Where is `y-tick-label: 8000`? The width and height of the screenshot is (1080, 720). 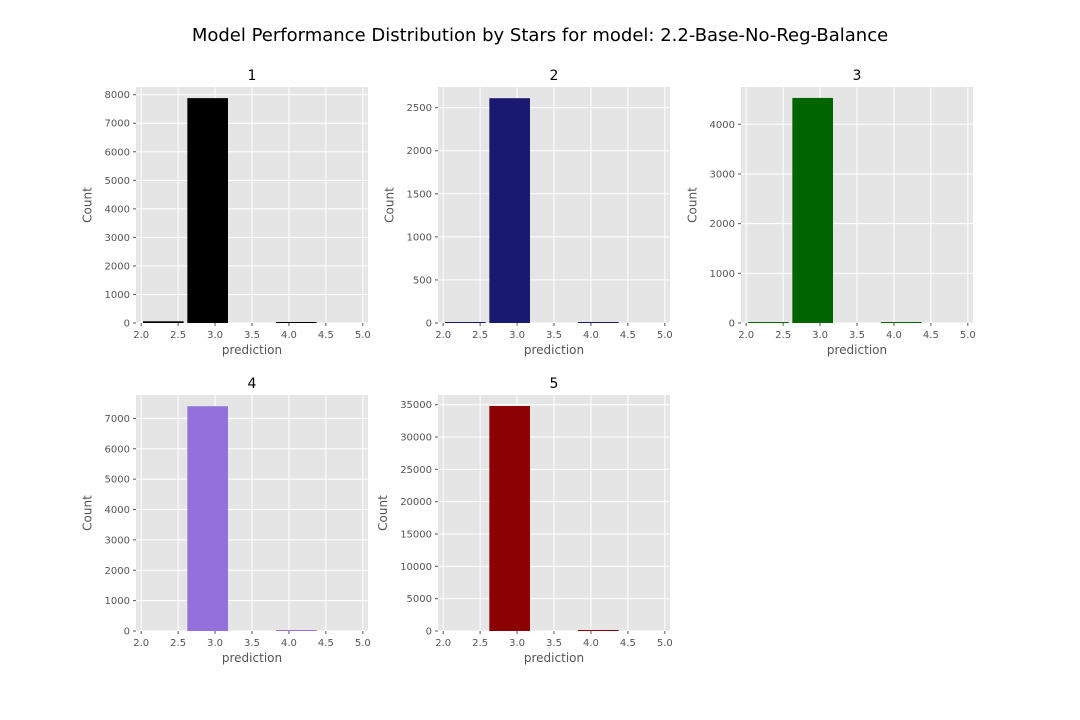
y-tick-label: 8000 is located at coordinates (117, 95).